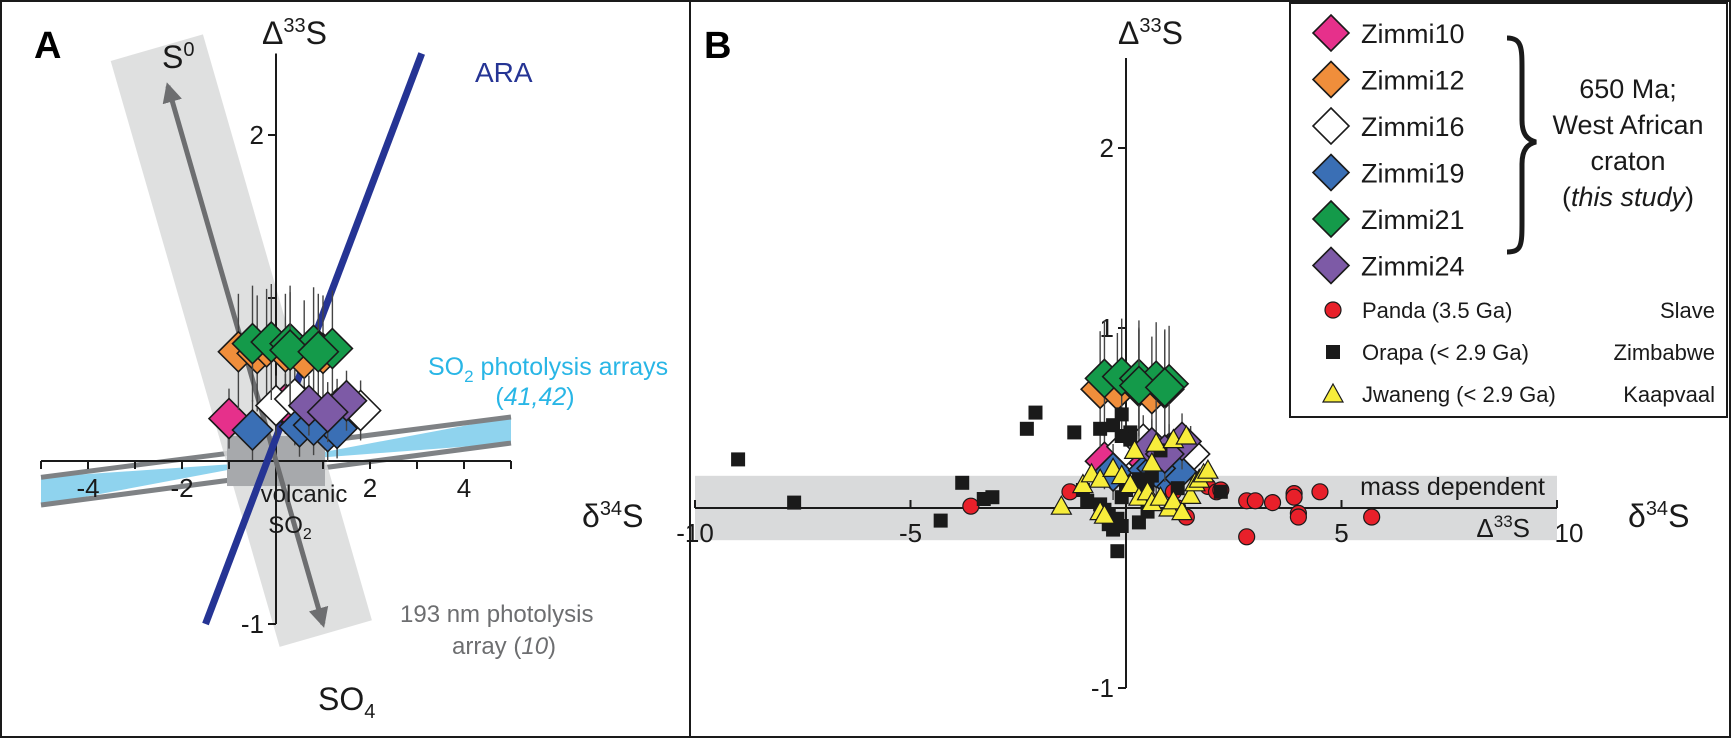  Describe the element at coordinates (1102, 688) in the screenshot. I see `panel-b-y-tick-label: -1` at that location.